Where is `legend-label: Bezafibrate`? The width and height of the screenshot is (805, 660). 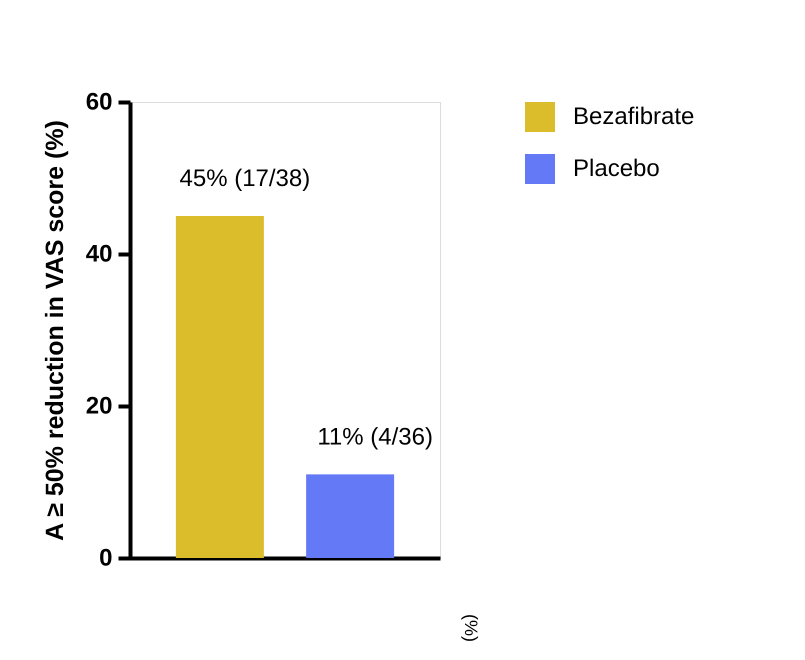
legend-label: Bezafibrate is located at coordinates (633, 116).